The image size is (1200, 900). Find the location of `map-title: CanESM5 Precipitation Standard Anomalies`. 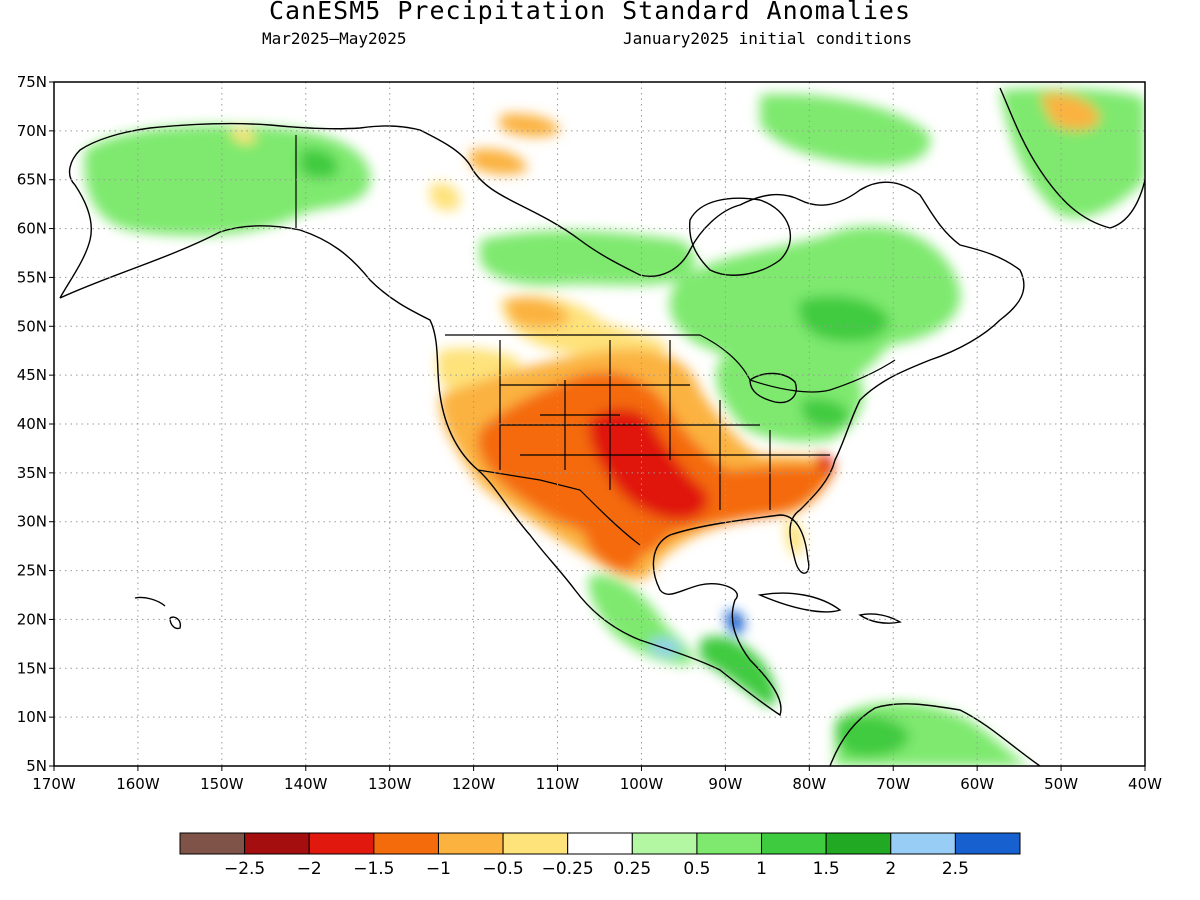

map-title: CanESM5 Precipitation Standard Anomalies is located at coordinates (590, 12).